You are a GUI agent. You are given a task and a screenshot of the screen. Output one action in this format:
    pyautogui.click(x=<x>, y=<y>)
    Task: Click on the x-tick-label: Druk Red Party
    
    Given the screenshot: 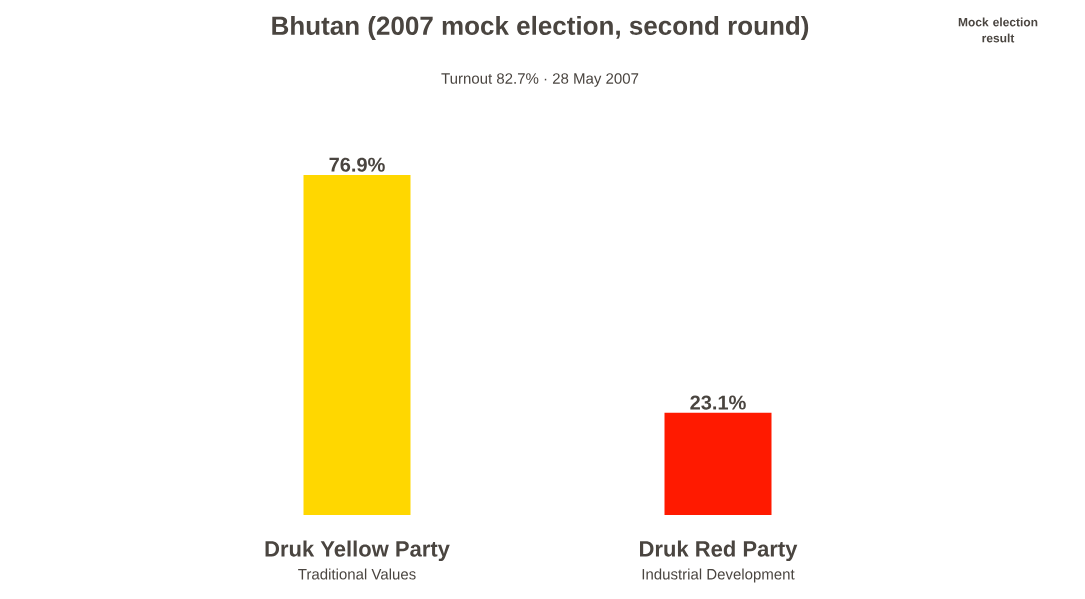 What is the action you would take?
    pyautogui.click(x=719, y=551)
    